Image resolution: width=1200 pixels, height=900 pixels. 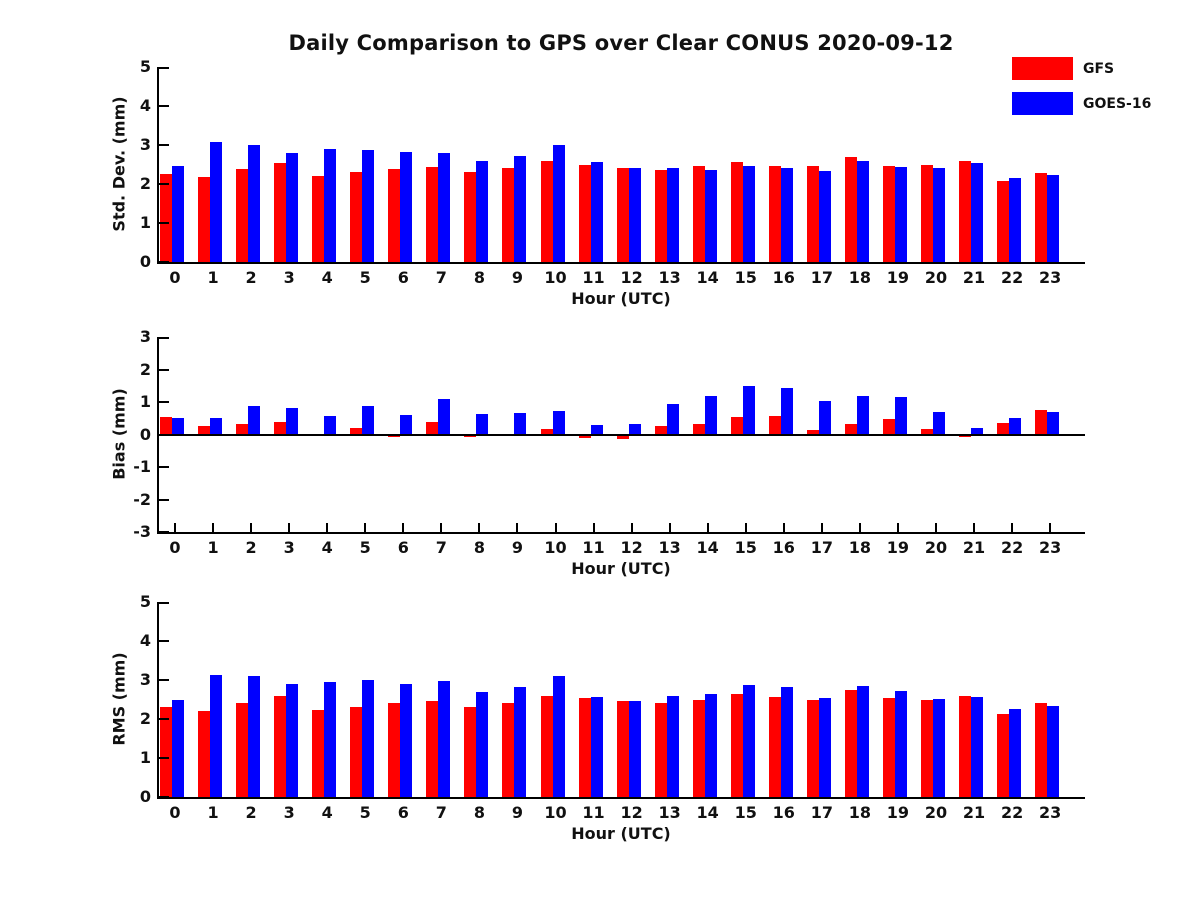 What do you see at coordinates (965, 435) in the screenshot?
I see `bar-gfs-h21` at bounding box center [965, 435].